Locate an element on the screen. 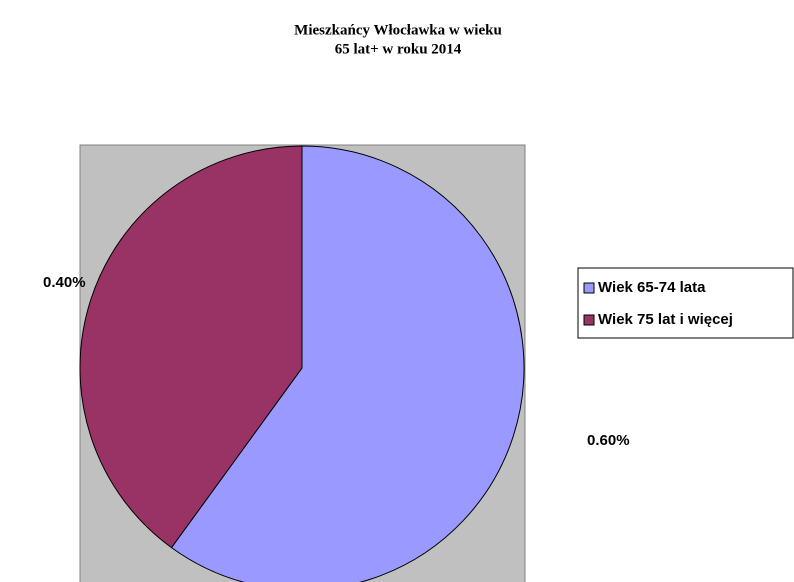  data-label: 0.40% is located at coordinates (64, 282).